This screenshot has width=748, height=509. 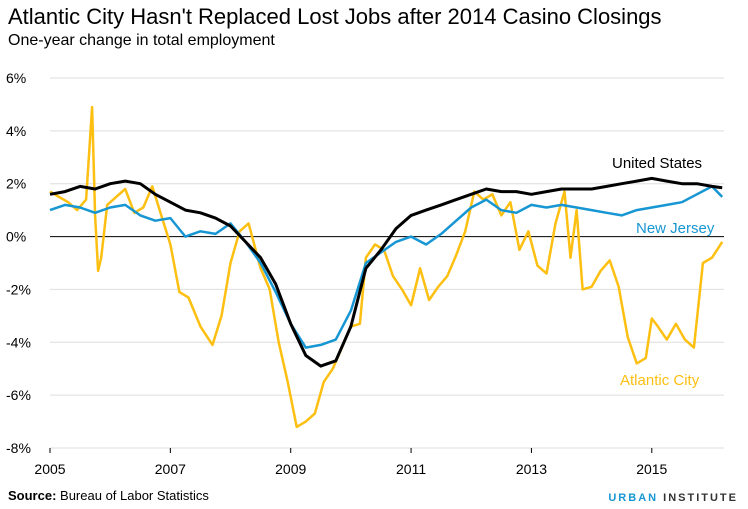 I want to click on source-text: Bureau of Labor Statistics, so click(x=134, y=495).